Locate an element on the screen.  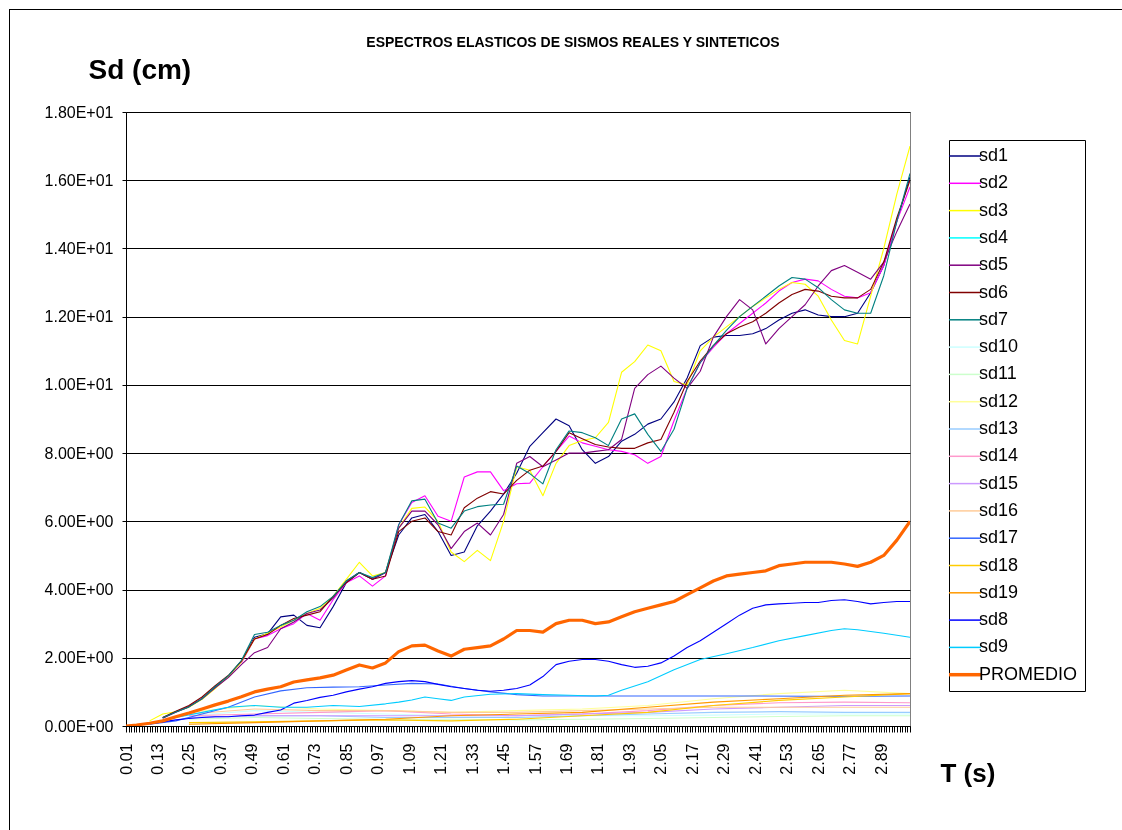
y-tick-label: 0.00E+00 is located at coordinates (79, 726).